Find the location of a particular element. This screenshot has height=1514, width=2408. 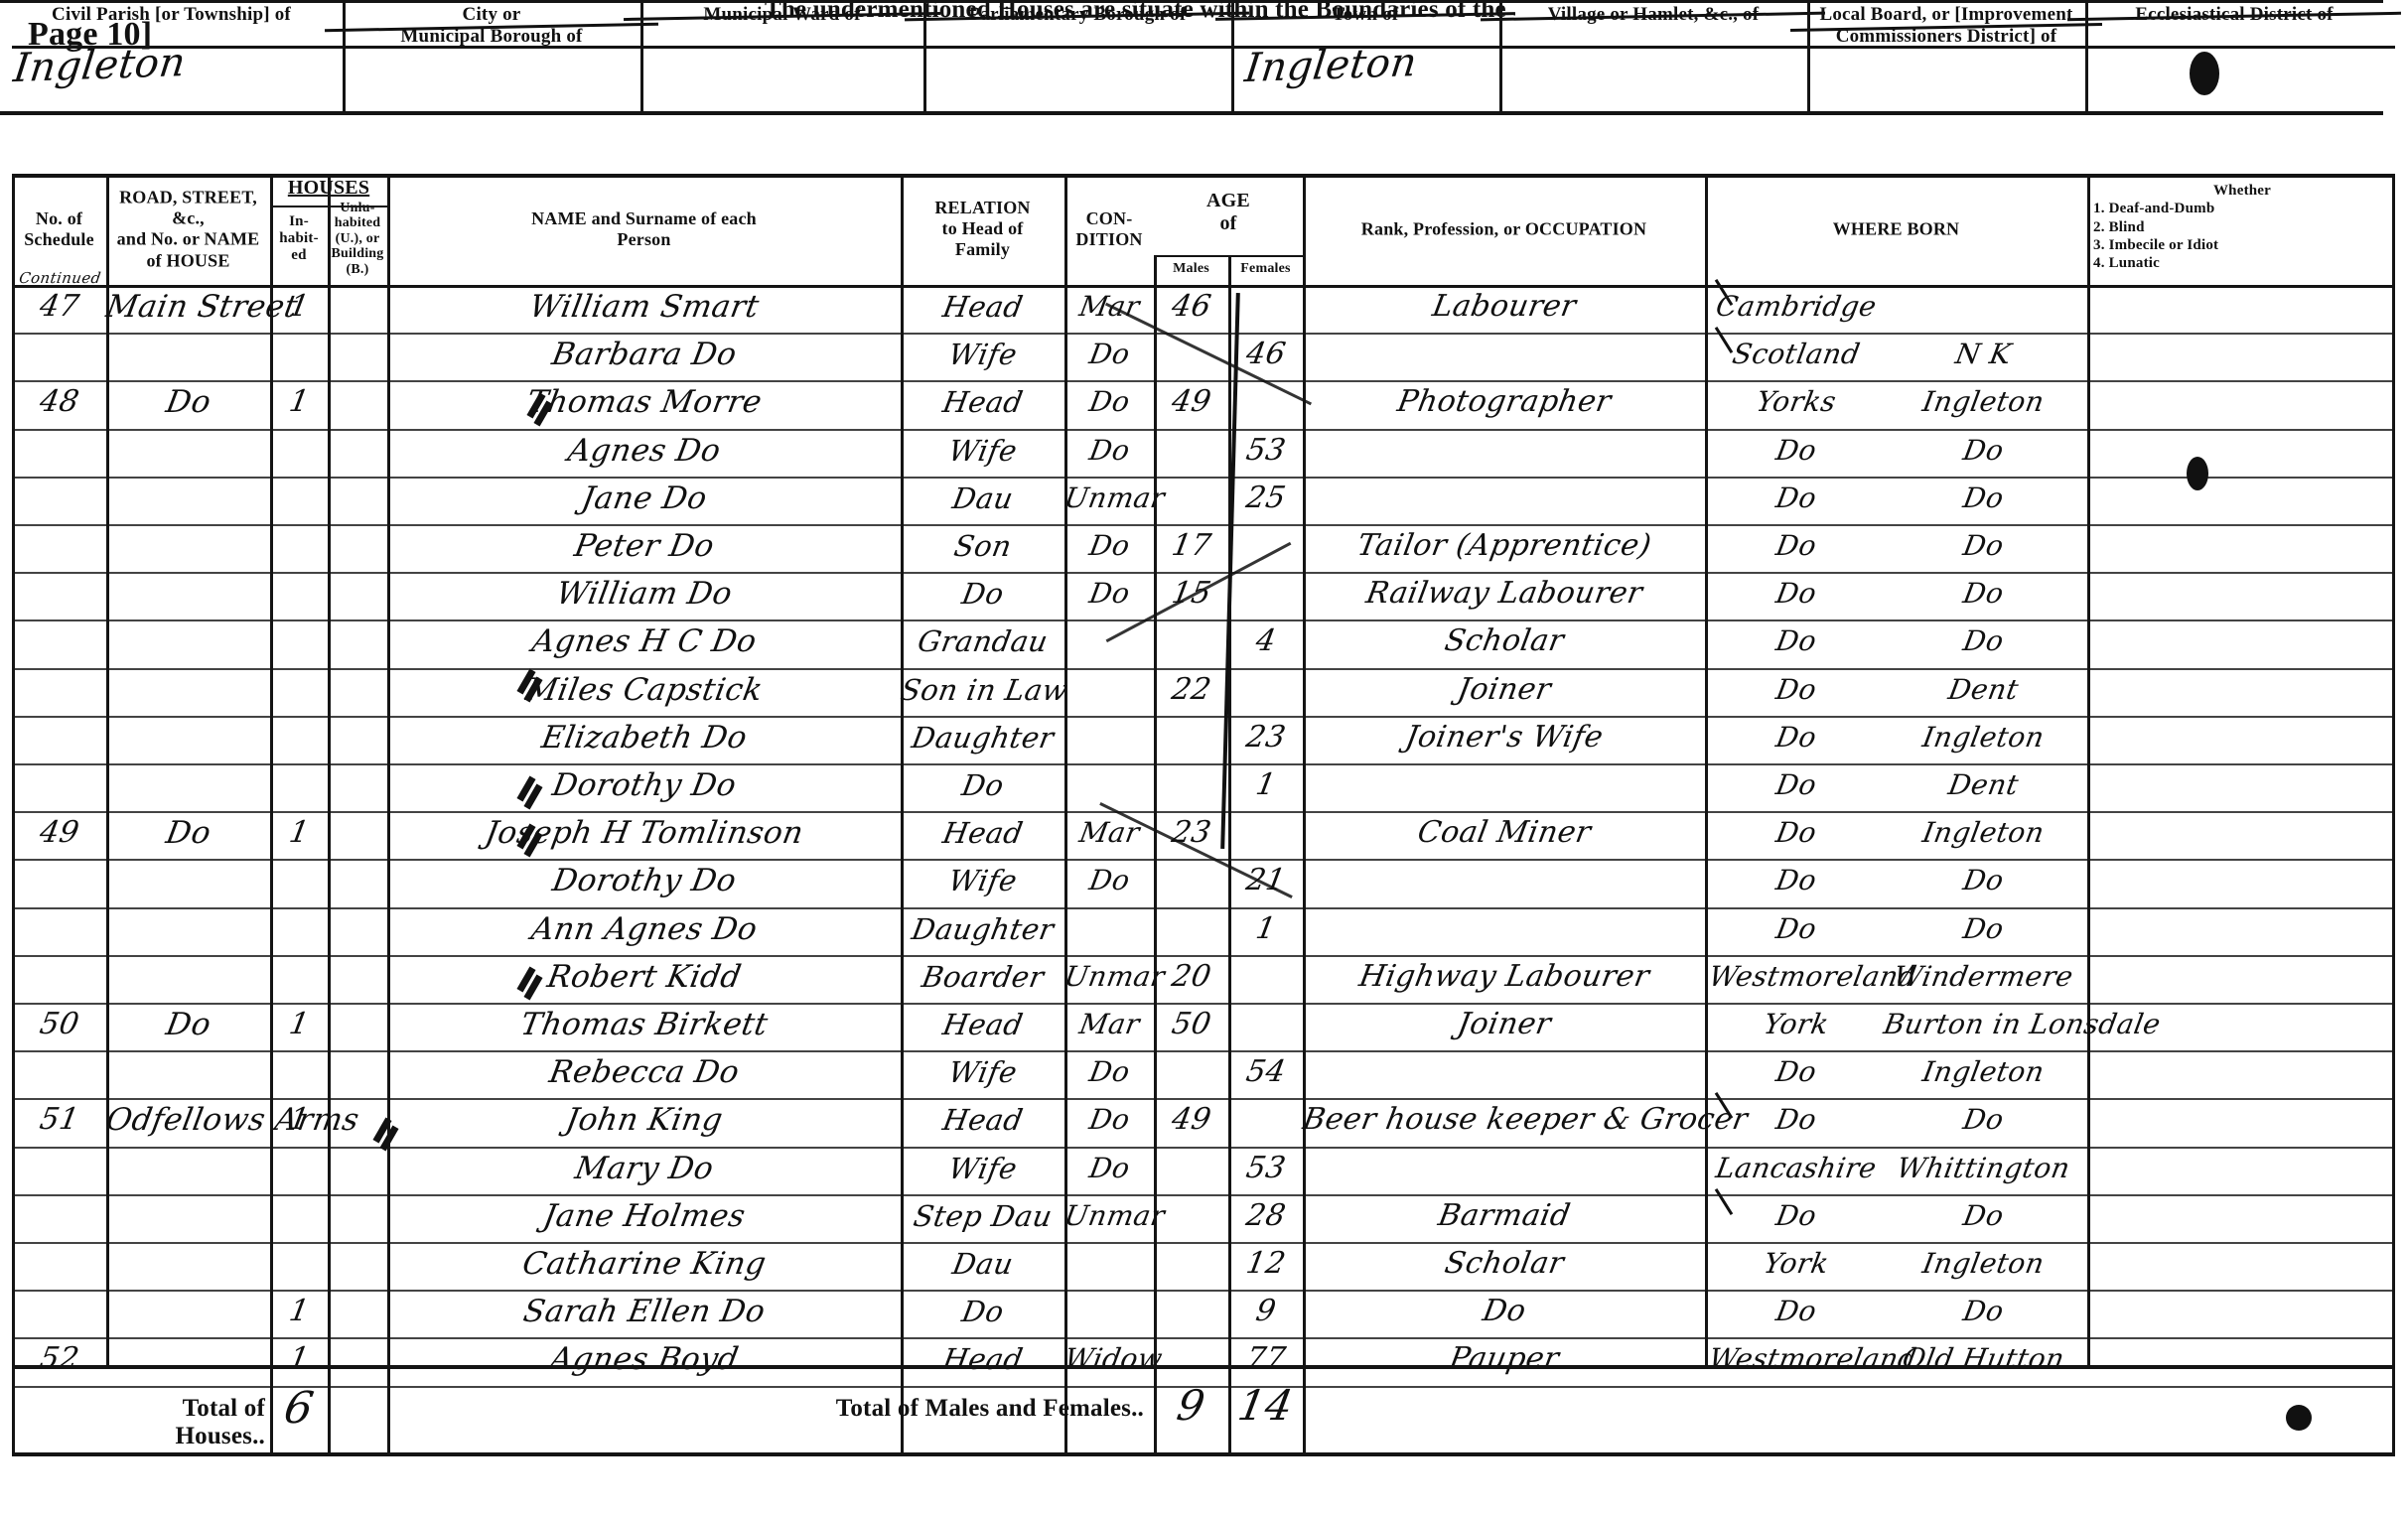

total-females-value: 14 is located at coordinates (1265, 1405).